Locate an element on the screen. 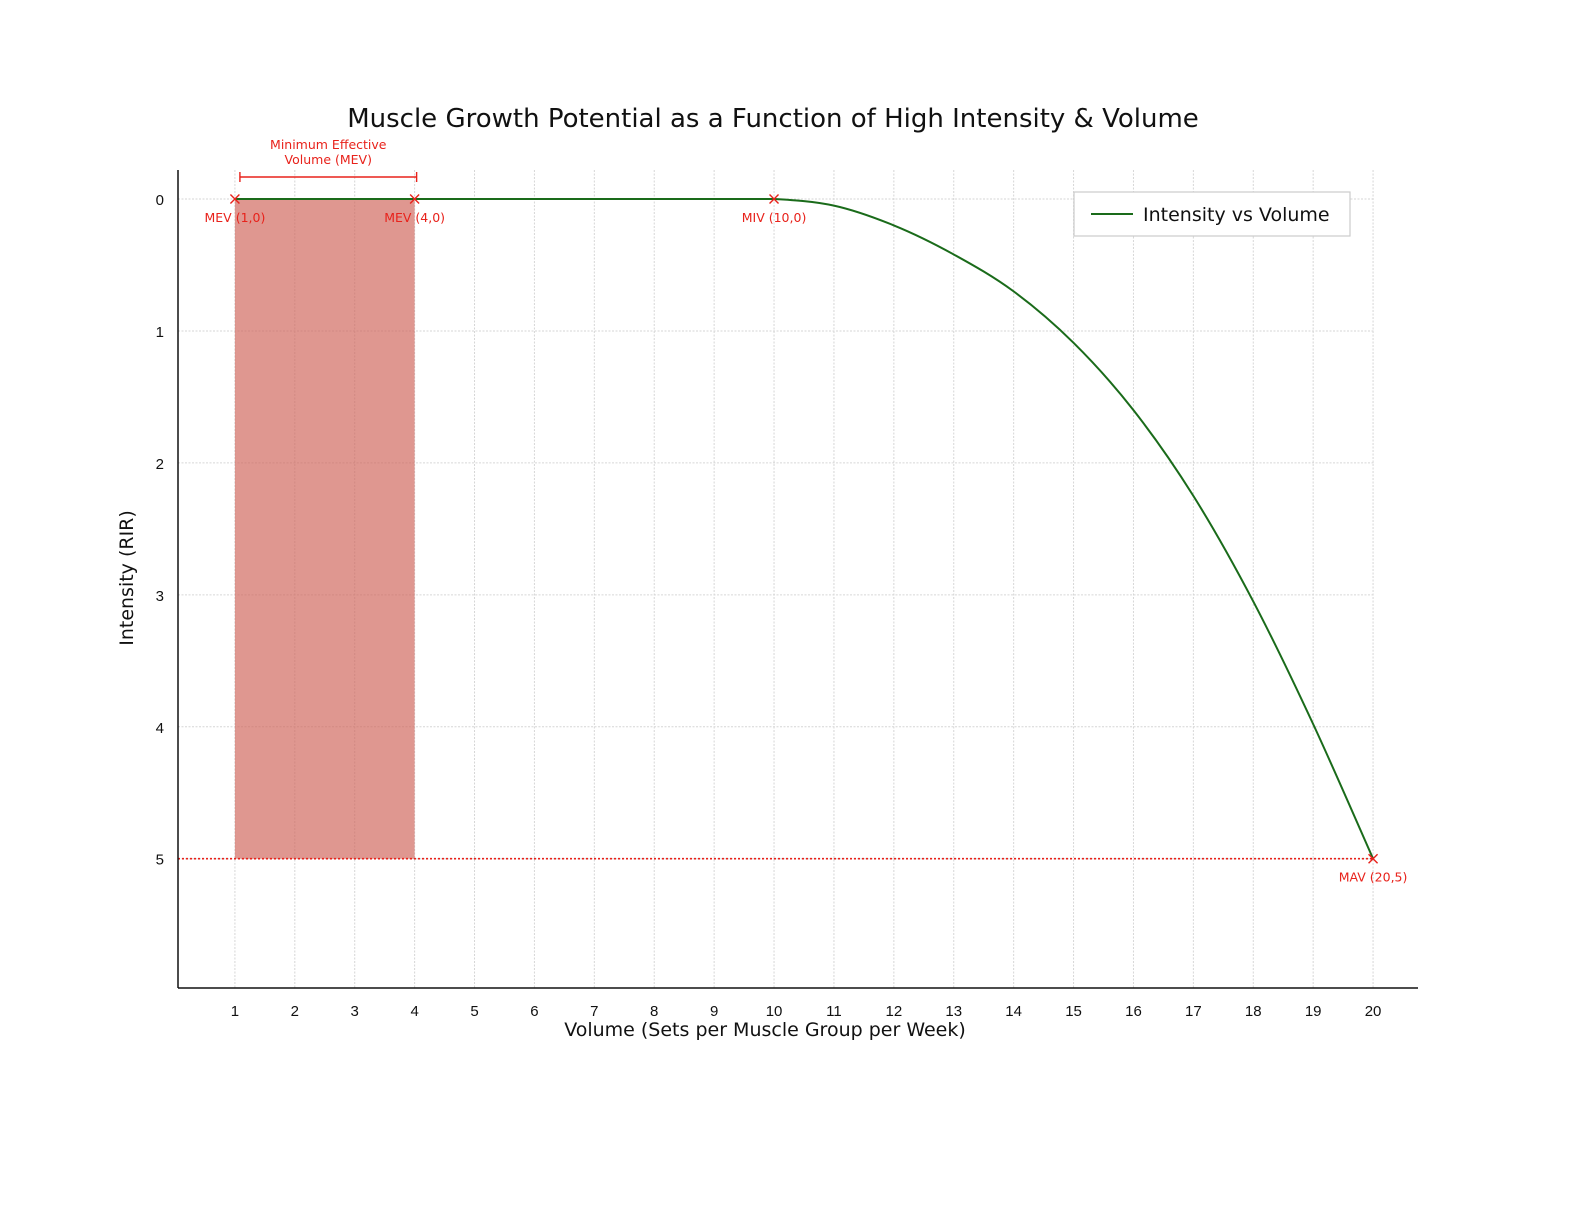 The width and height of the screenshot is (1584, 1224). y-tick-label: 0 is located at coordinates (160, 200).